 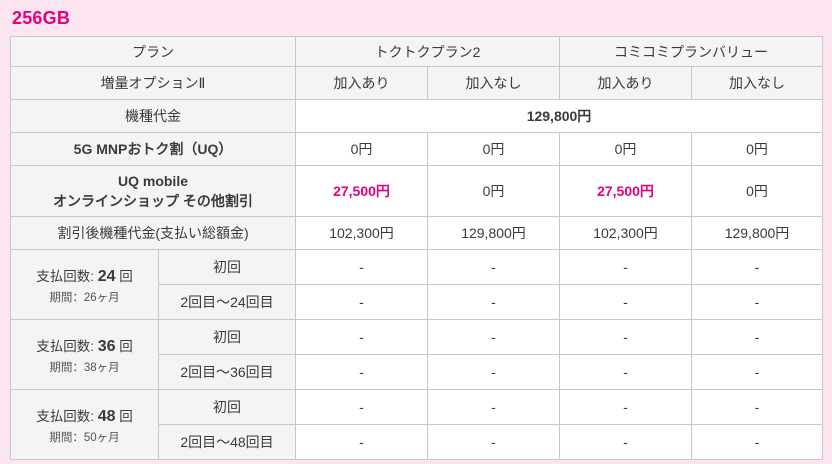 I want to click on table-row-installment-48-rest: 2回目〜48回目 - - - -, so click(x=417, y=442).